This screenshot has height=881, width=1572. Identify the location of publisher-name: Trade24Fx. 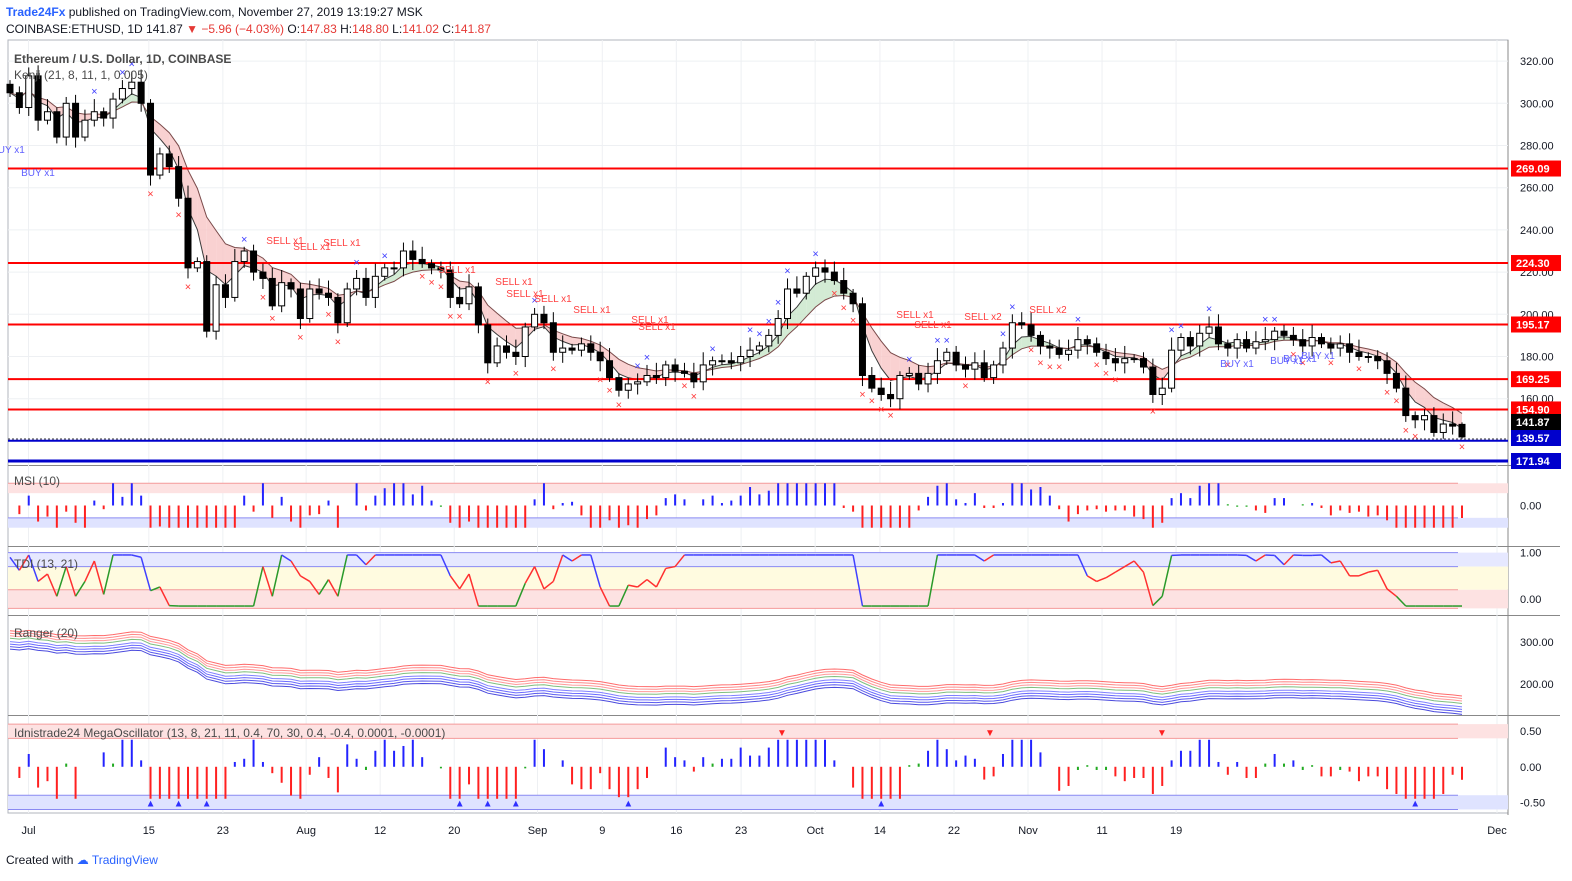
(36, 12).